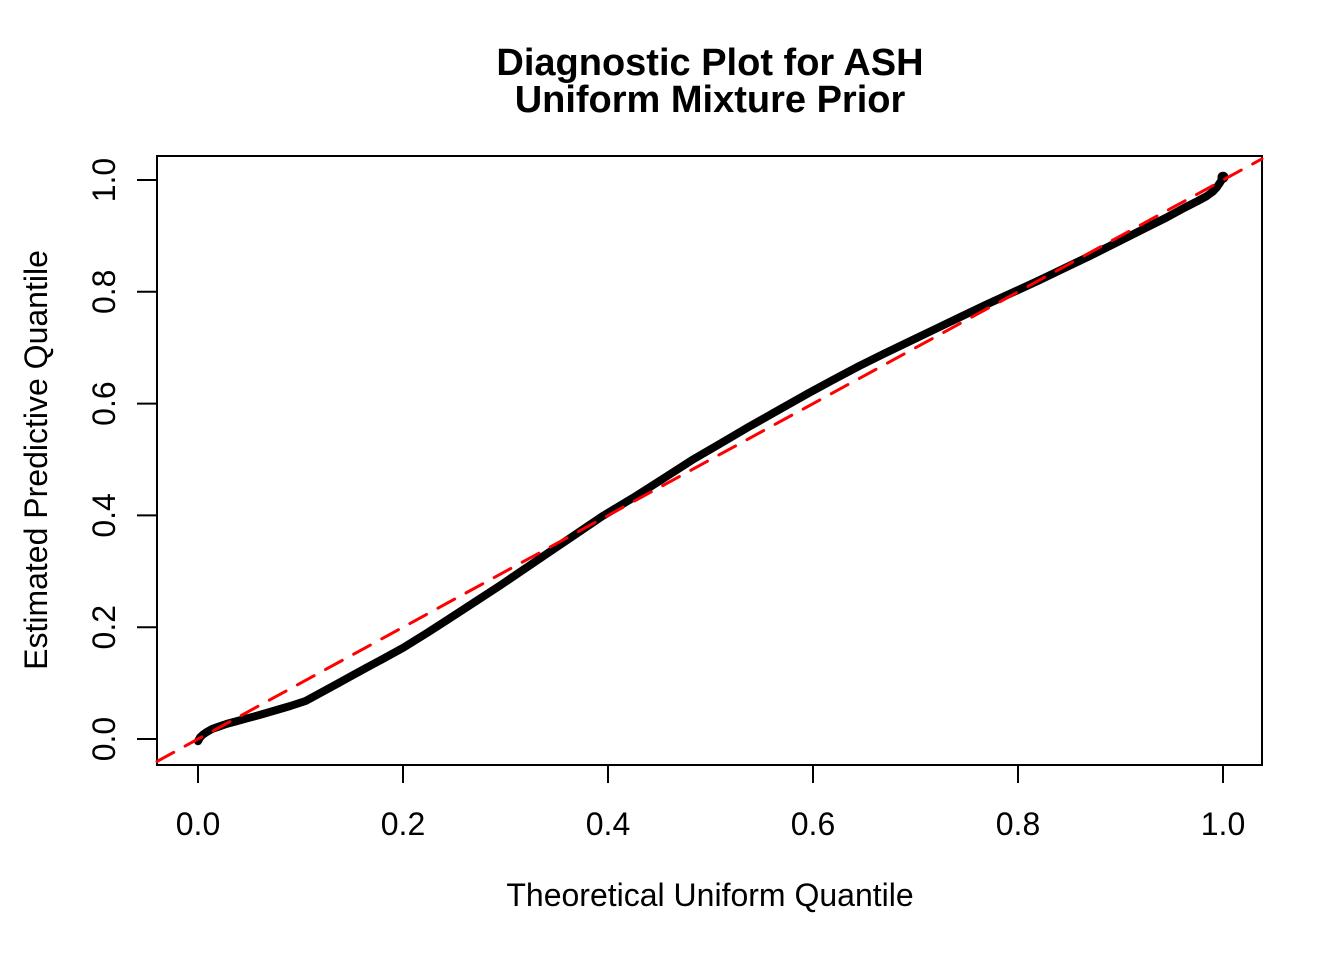 The width and height of the screenshot is (1344, 965). Describe the element at coordinates (198, 824) in the screenshot. I see `x-tick-label: 0.0` at that location.